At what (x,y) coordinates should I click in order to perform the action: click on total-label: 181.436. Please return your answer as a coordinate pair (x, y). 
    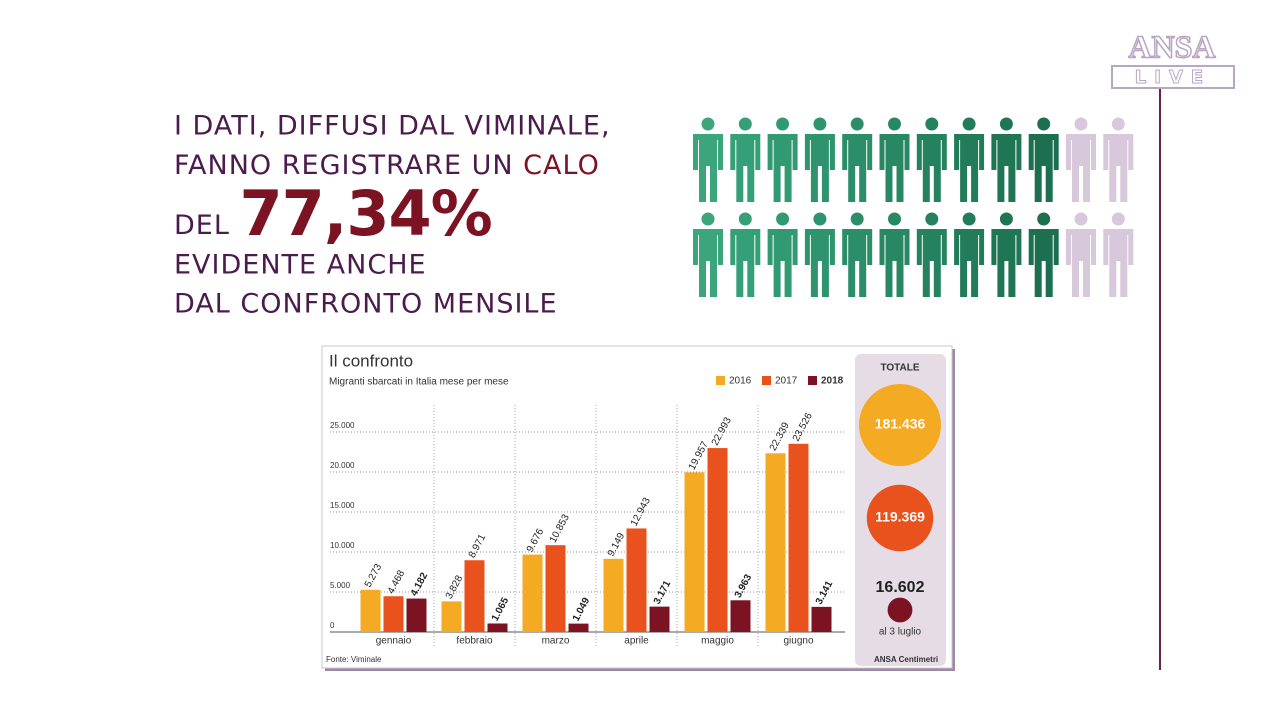
    Looking at the image, I should click on (900, 424).